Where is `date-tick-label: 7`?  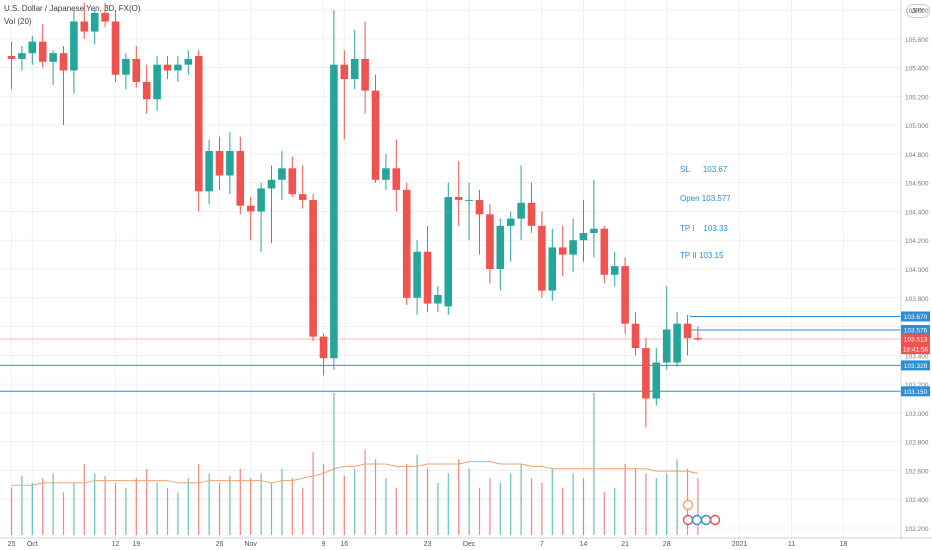 date-tick-label: 7 is located at coordinates (542, 544).